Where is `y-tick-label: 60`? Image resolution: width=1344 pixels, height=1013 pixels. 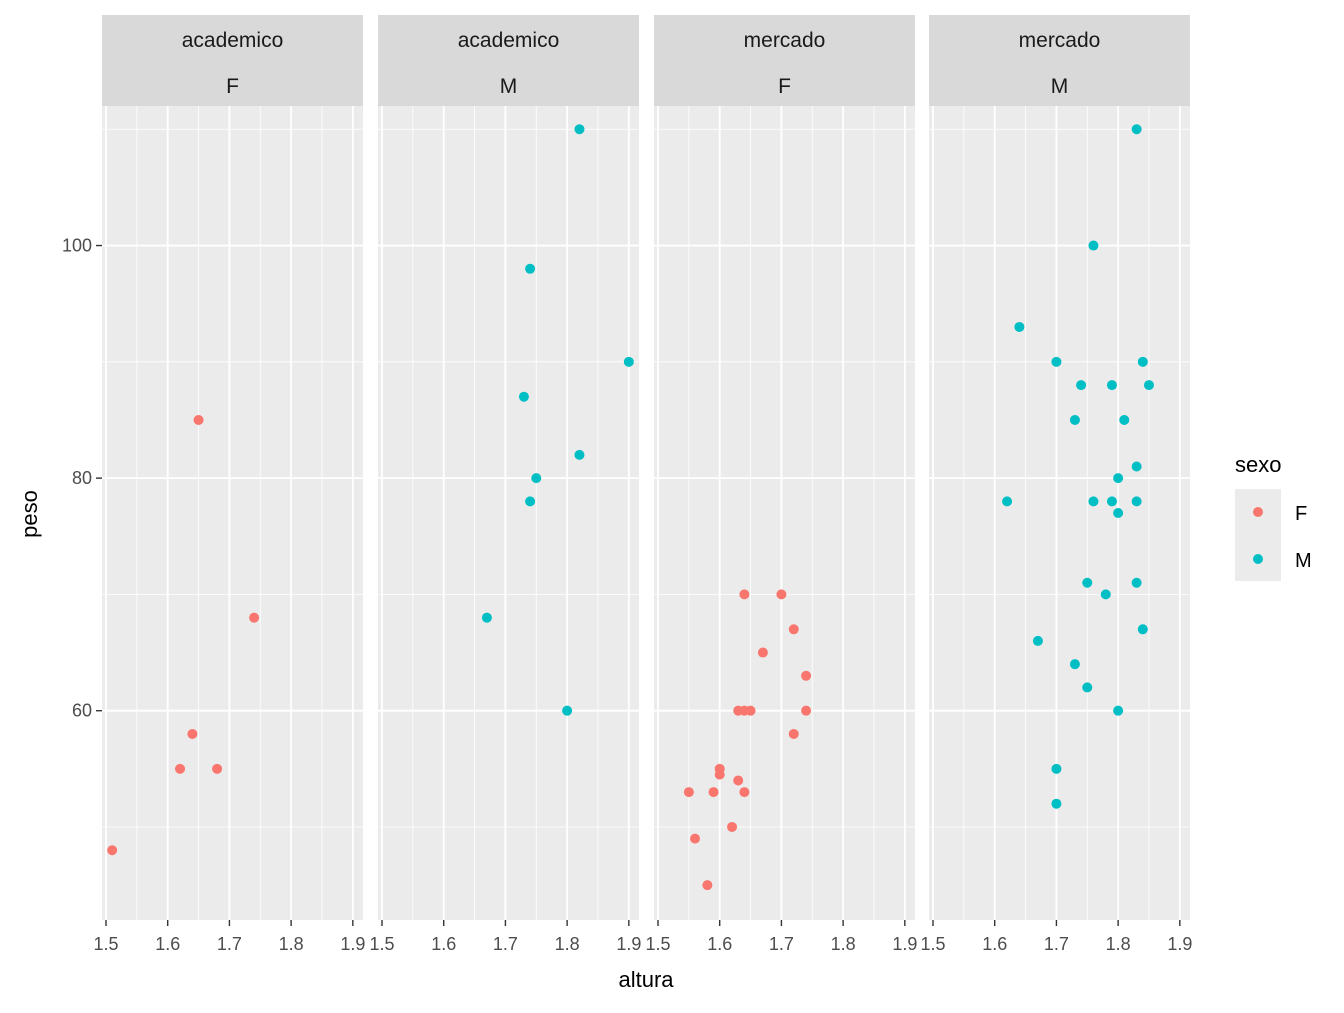 y-tick-label: 60 is located at coordinates (82, 711).